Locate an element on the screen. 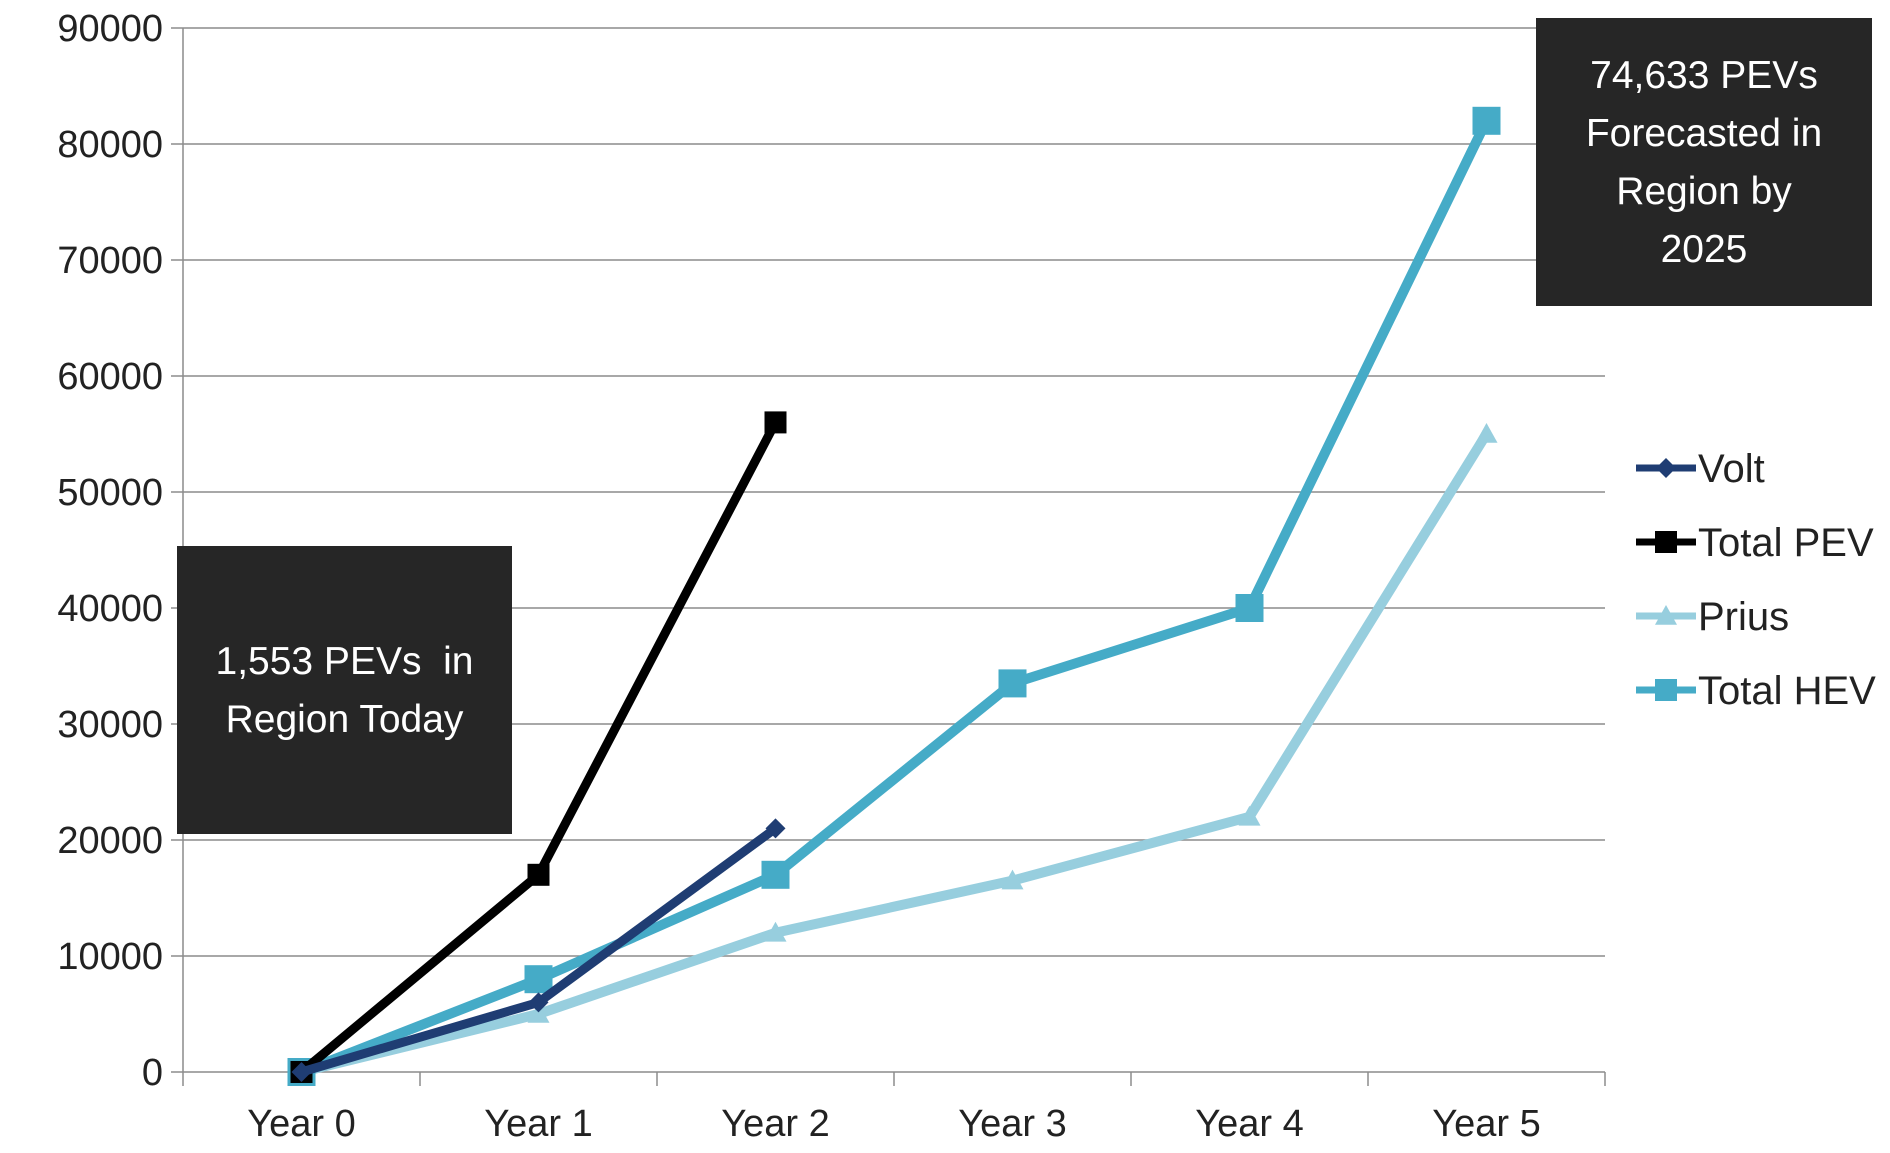  x-tick-label: Year 5 is located at coordinates (1486, 1124).